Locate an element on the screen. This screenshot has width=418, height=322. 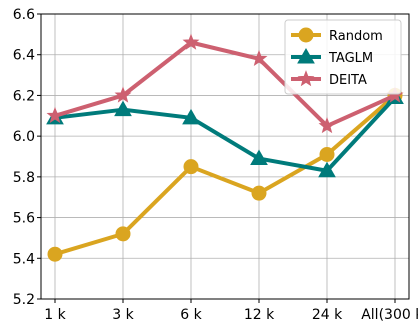
y-tick-label: 5.6 is located at coordinates (24, 219).